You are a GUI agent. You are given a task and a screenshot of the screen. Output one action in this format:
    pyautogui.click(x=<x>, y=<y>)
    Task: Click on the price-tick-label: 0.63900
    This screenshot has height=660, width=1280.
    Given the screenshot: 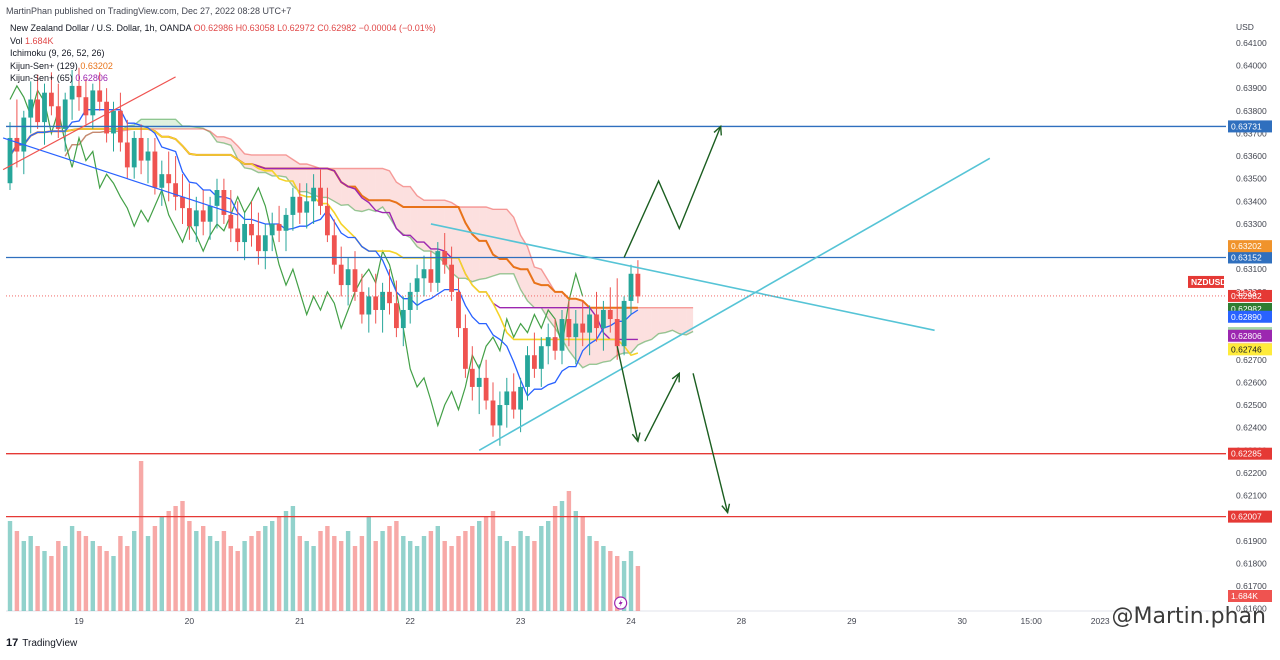 What is the action you would take?
    pyautogui.click(x=1251, y=88)
    